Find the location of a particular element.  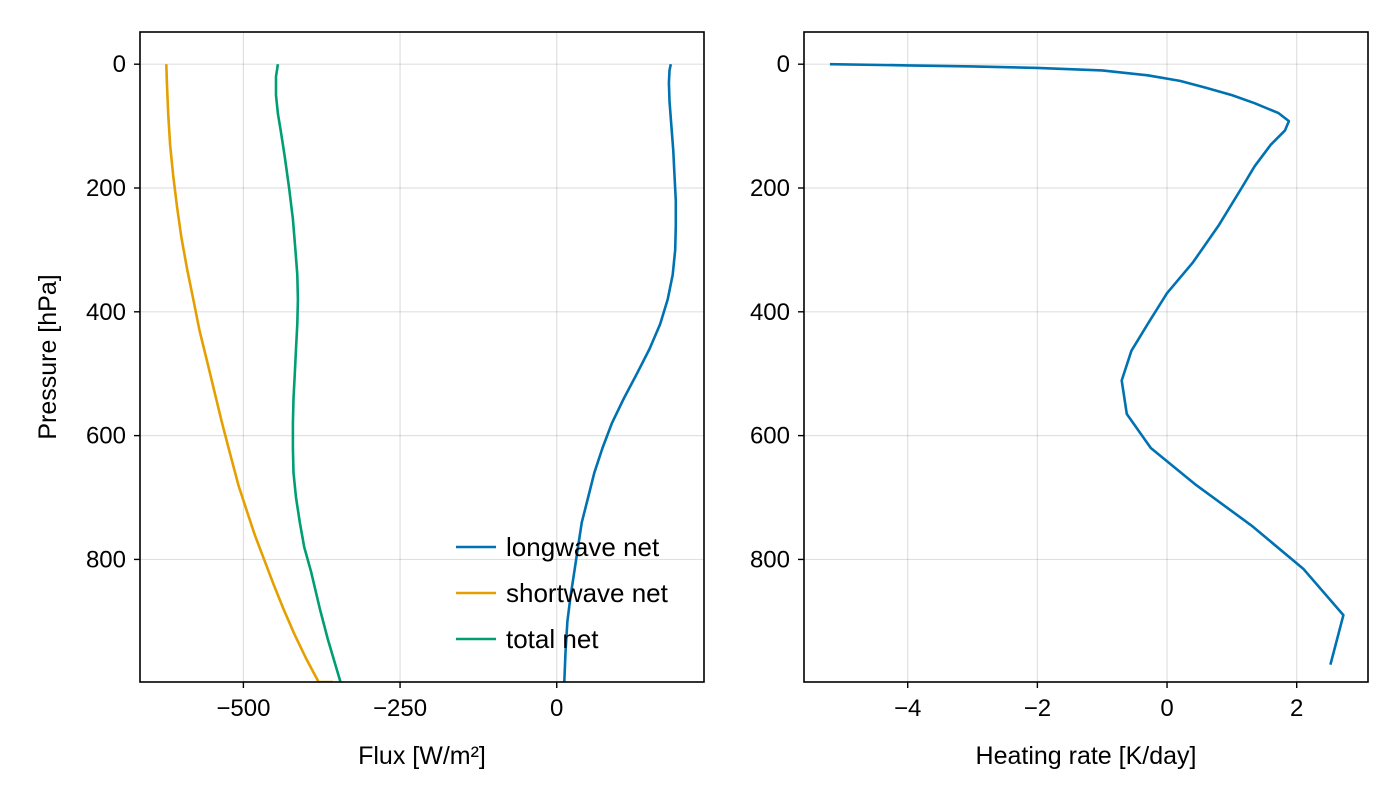

heating-rate-y-tick-label: 200 is located at coordinates (770, 188).